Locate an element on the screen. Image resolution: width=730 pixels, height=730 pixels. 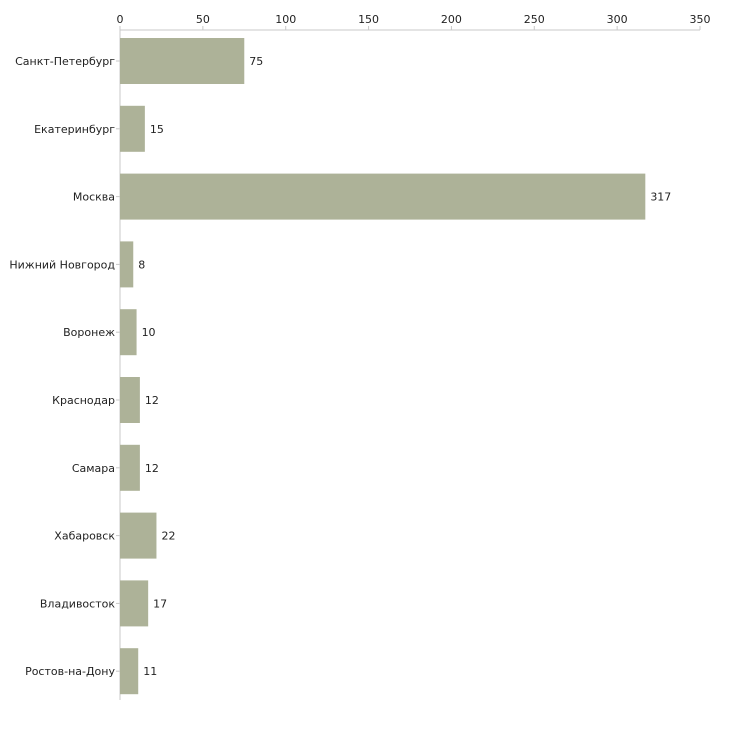
x-tick-label: 250 is located at coordinates (534, 19).